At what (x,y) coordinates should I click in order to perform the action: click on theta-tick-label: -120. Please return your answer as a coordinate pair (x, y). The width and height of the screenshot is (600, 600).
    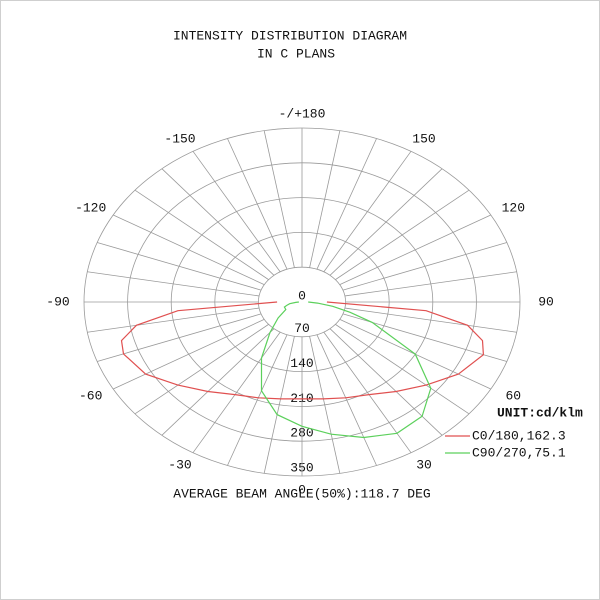
    Looking at the image, I should click on (90, 207).